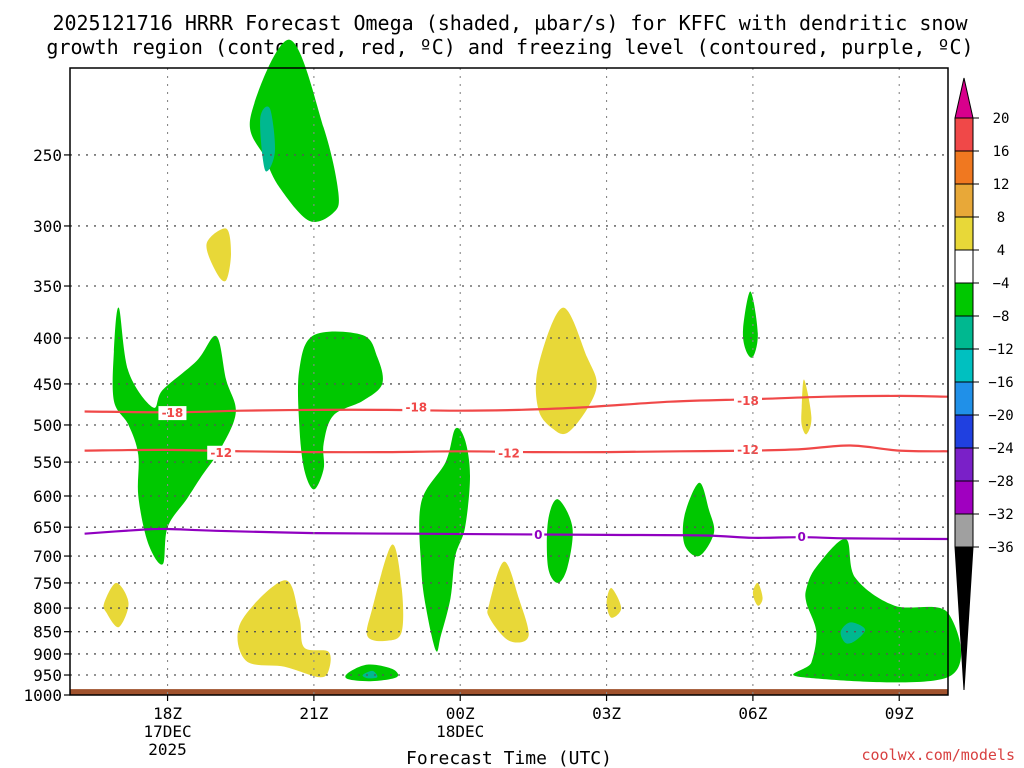  Describe the element at coordinates (47, 425) in the screenshot. I see `y-tick-label: 500` at that location.